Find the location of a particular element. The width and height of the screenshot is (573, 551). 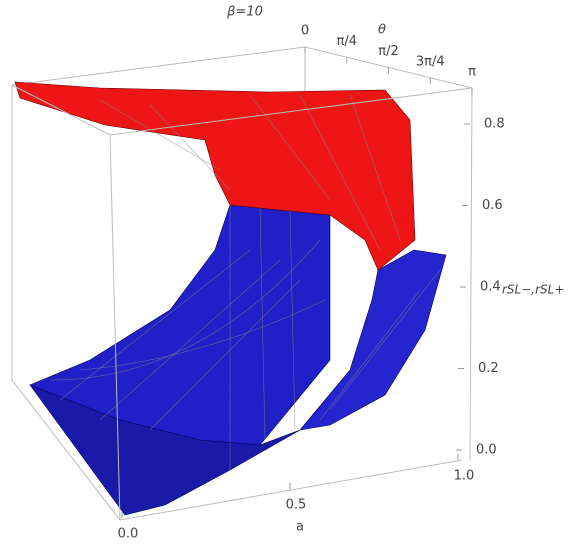

y-tick-label: π is located at coordinates (472, 72).